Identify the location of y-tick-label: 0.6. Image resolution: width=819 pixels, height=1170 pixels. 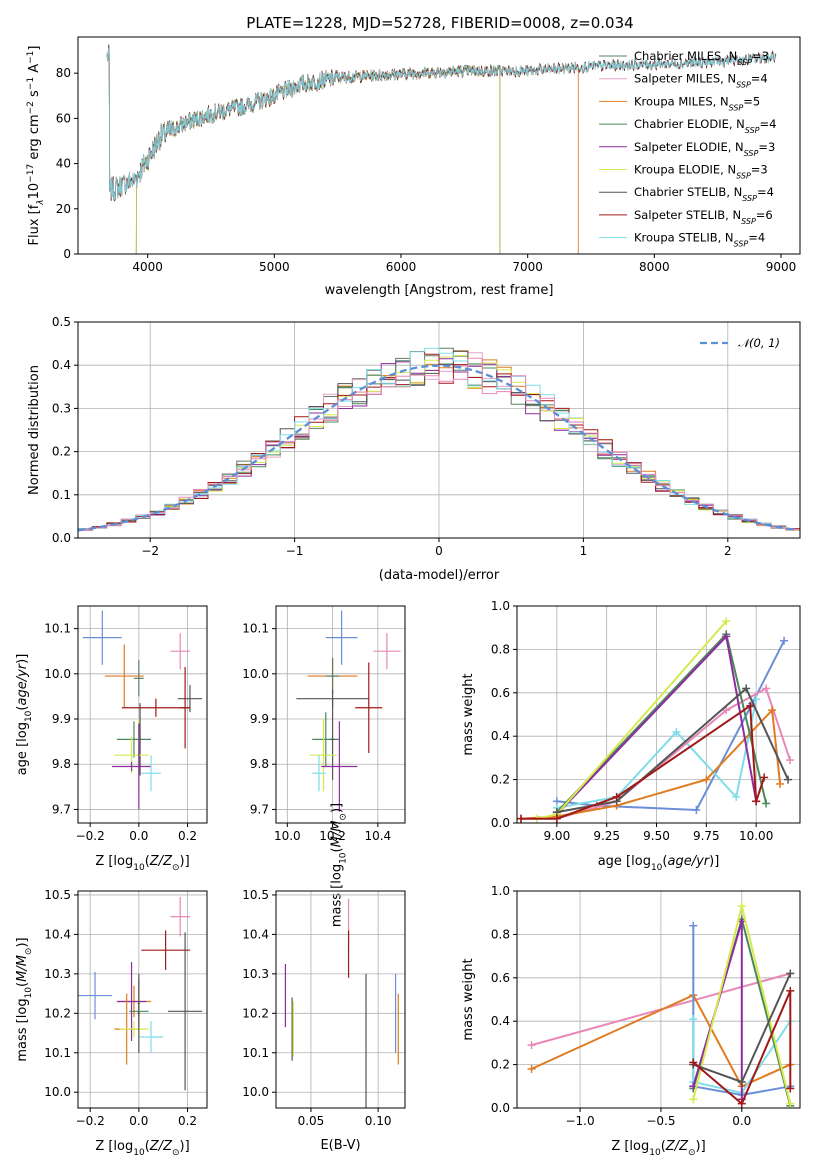
(500, 978).